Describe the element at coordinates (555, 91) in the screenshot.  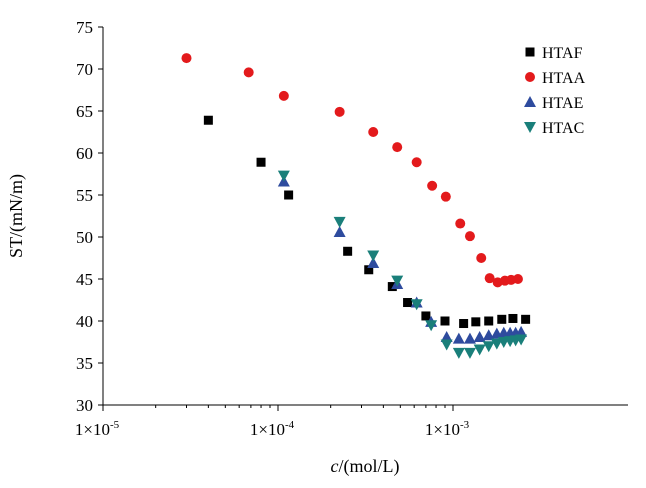
I see `legend: HTAF HTAA HTAE HTAC` at that location.